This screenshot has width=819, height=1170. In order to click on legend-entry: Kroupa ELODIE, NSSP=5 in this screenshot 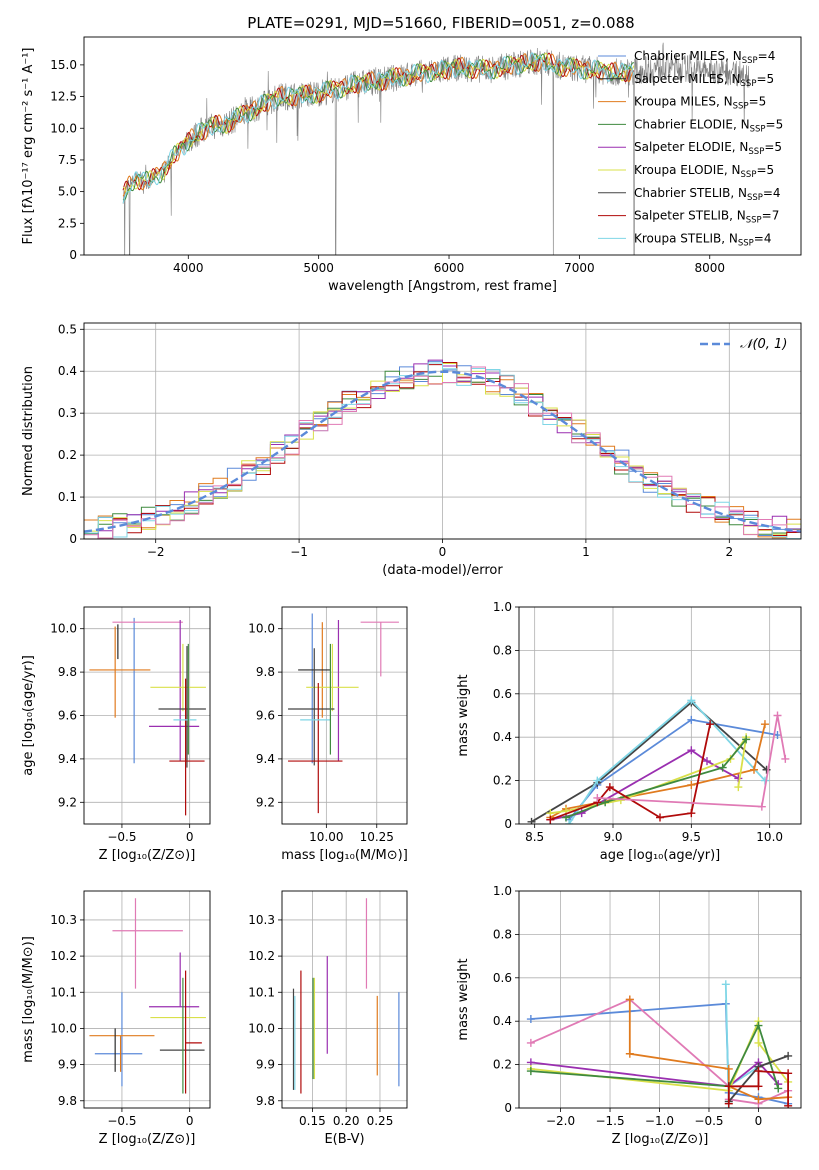, I will do `click(704, 171)`.